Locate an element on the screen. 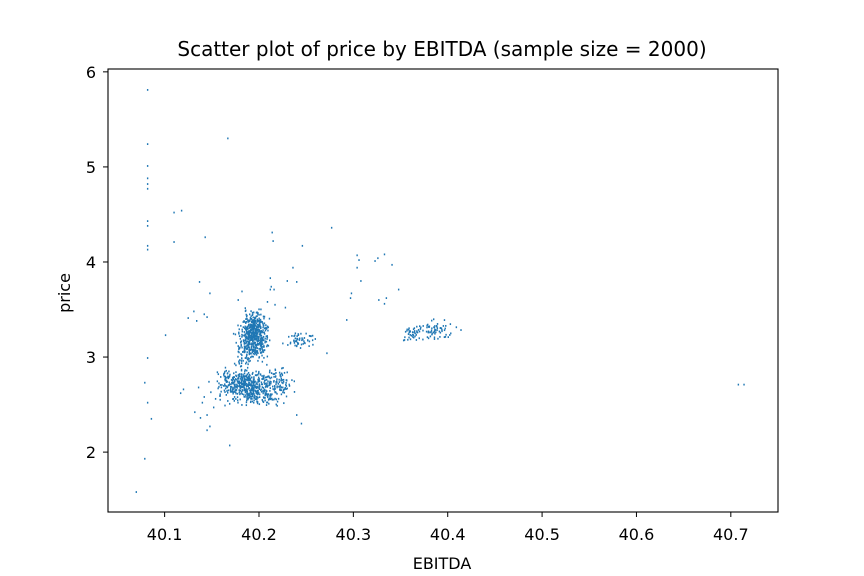  x-tick-label: 40.7 is located at coordinates (731, 534).